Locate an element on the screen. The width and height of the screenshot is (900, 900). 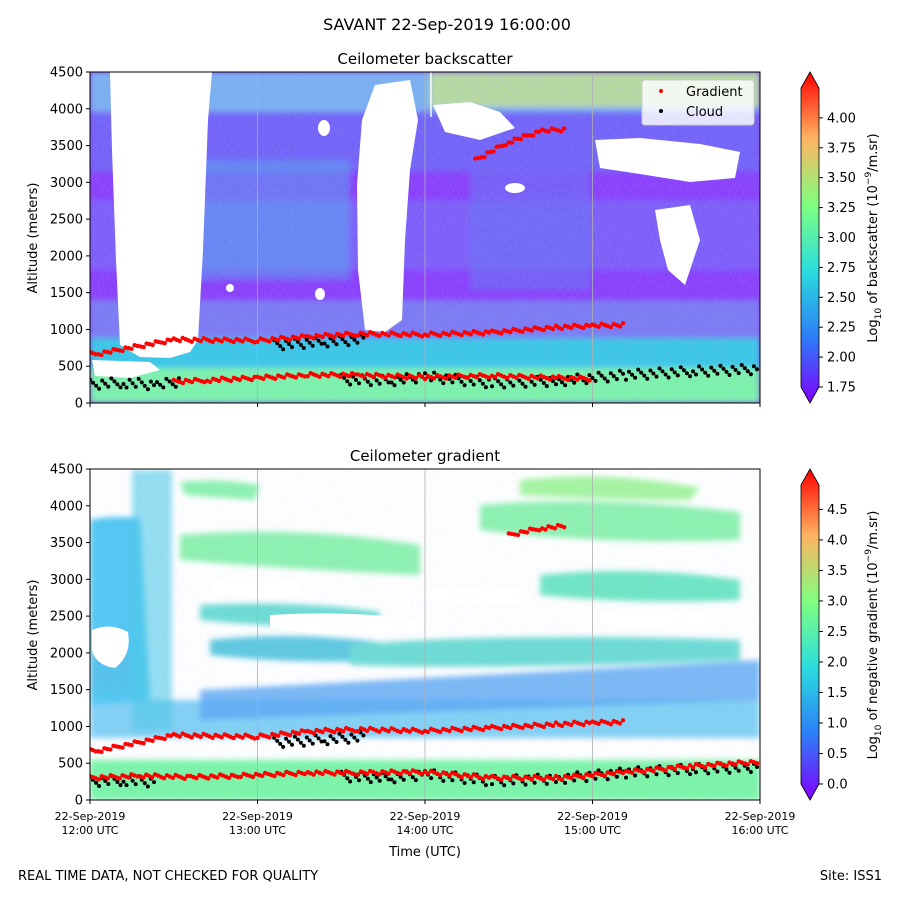
colorbar-tick-label: 3.5 is located at coordinates (837, 571).